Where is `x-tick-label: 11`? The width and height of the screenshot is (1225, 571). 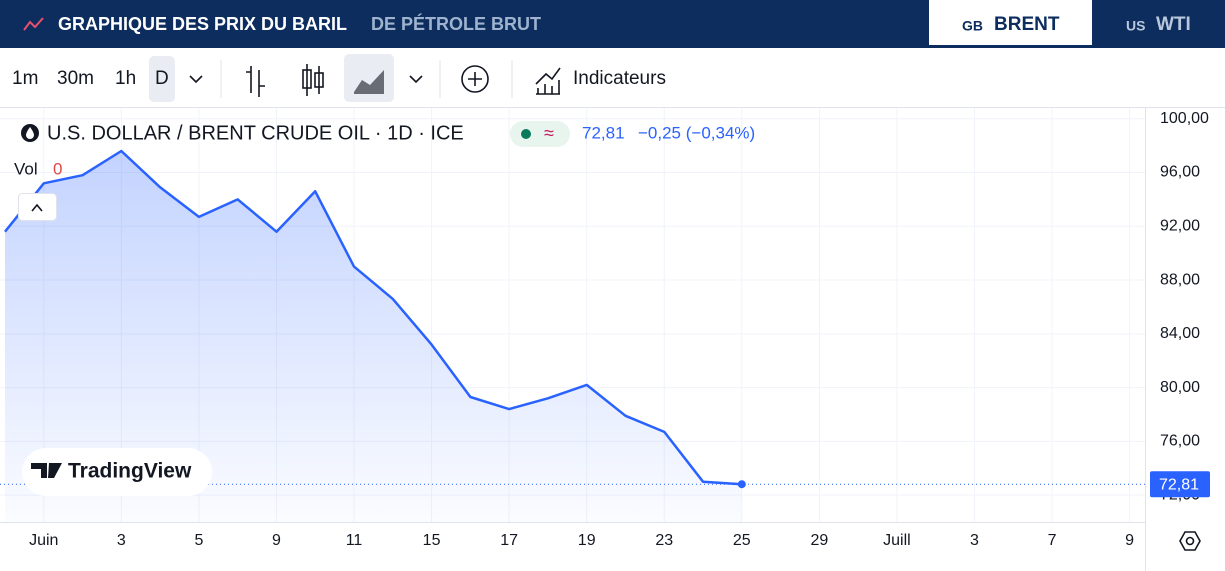 x-tick-label: 11 is located at coordinates (354, 540).